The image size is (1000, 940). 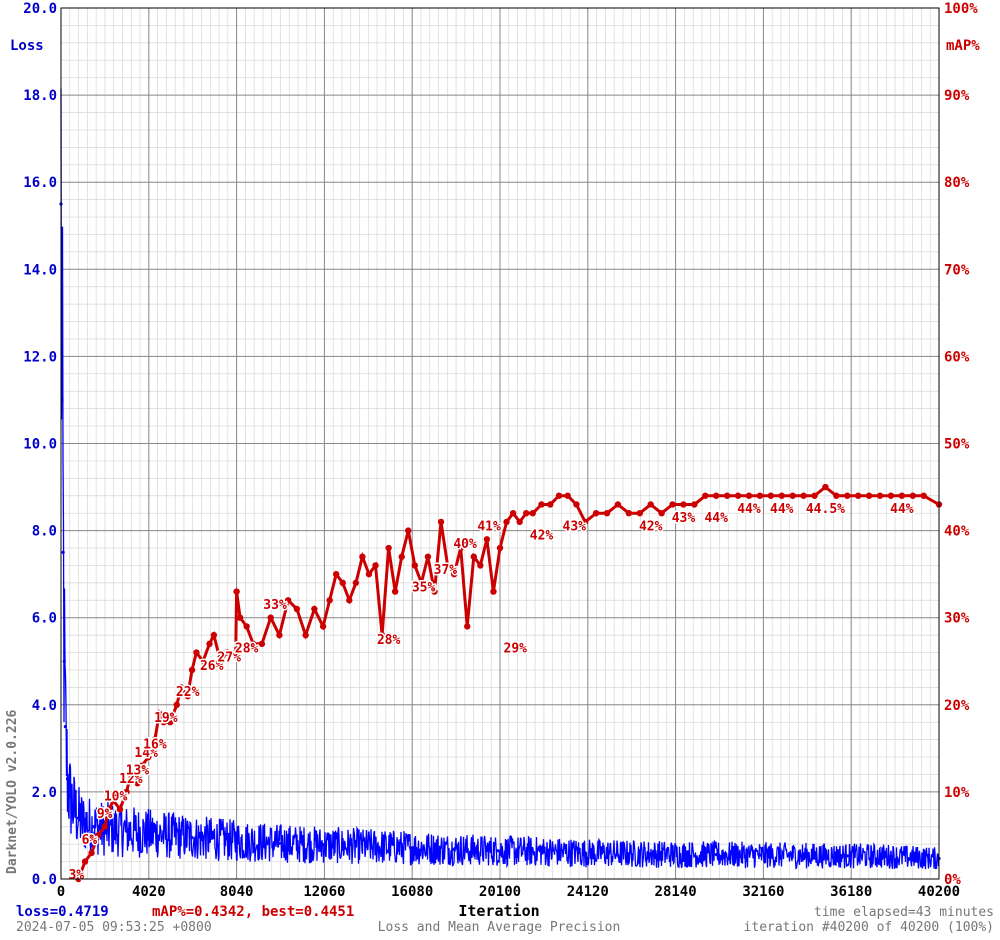 I want to click on map-annotation-label: 14%, so click(x=146, y=753).